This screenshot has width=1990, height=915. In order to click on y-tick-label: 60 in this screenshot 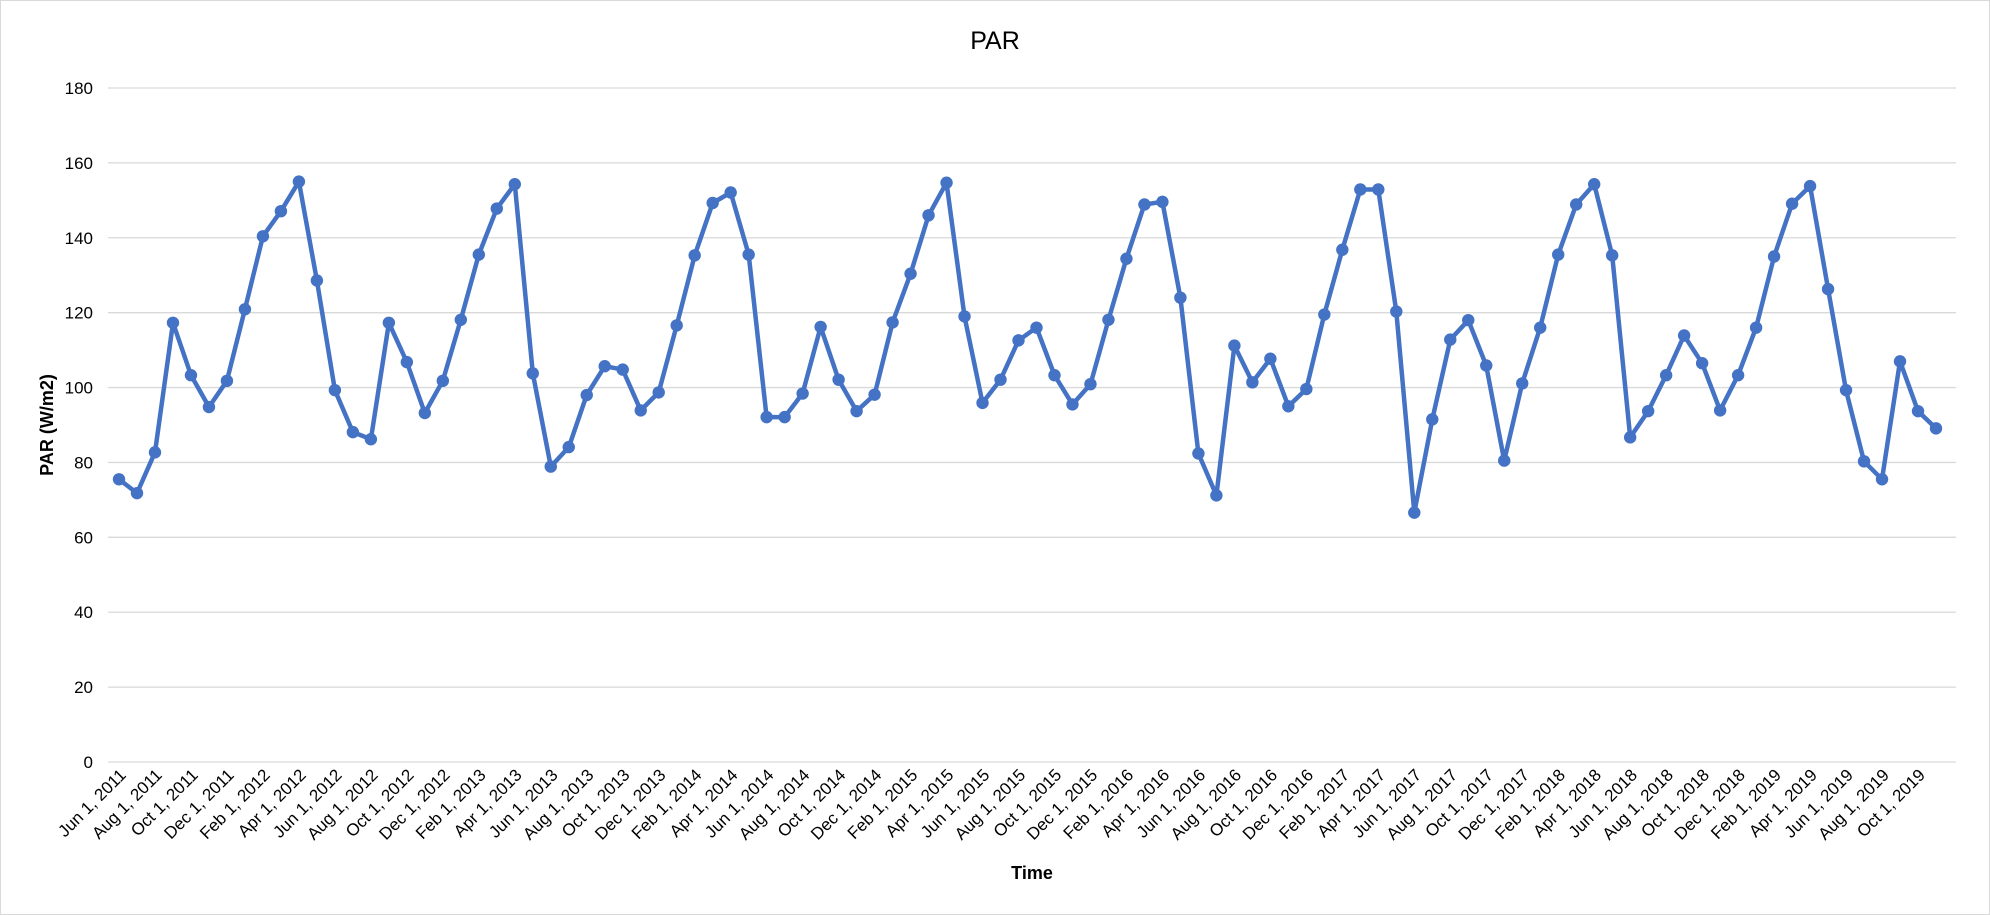, I will do `click(83, 537)`.